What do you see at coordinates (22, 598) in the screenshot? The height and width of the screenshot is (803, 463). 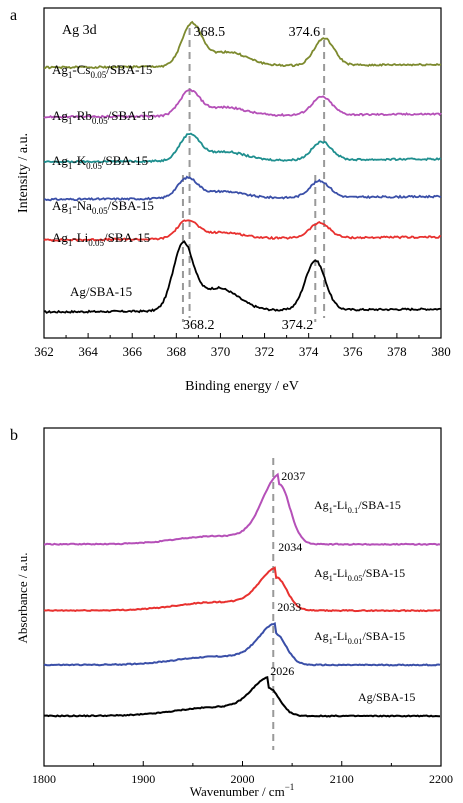 I see `panel-b-ylabel: Absorbance / a.u.` at bounding box center [22, 598].